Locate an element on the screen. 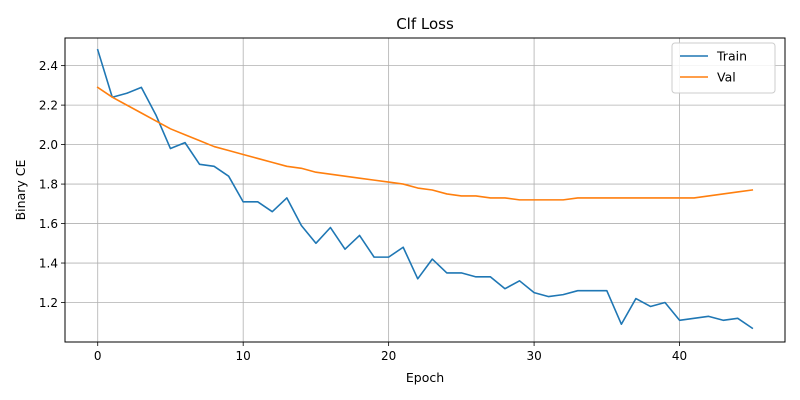  y-tick-label: 2.0 is located at coordinates (48, 145).